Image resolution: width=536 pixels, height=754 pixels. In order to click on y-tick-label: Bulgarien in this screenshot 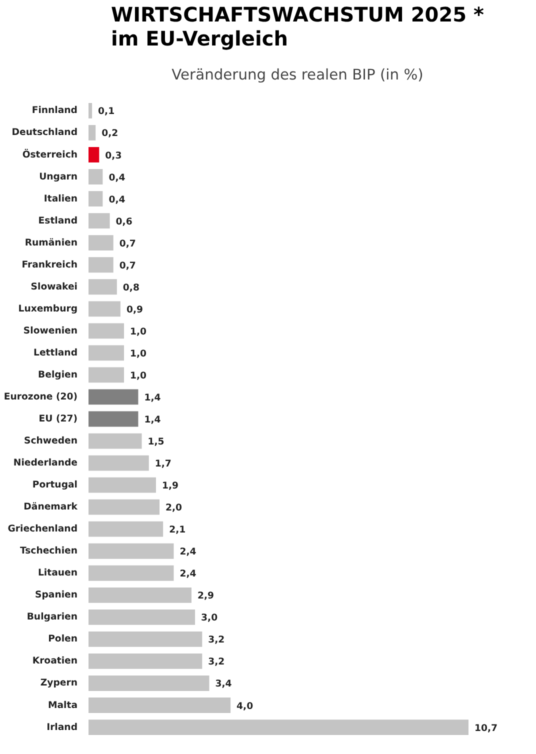, I will do `click(52, 617)`.